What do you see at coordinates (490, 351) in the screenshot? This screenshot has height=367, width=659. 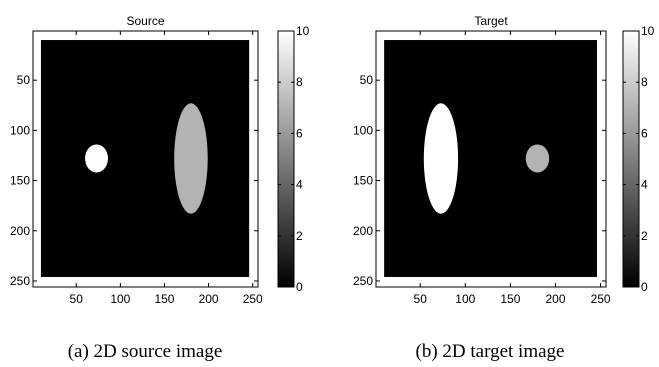 I see `figure-caption: (b) 2D target image` at bounding box center [490, 351].